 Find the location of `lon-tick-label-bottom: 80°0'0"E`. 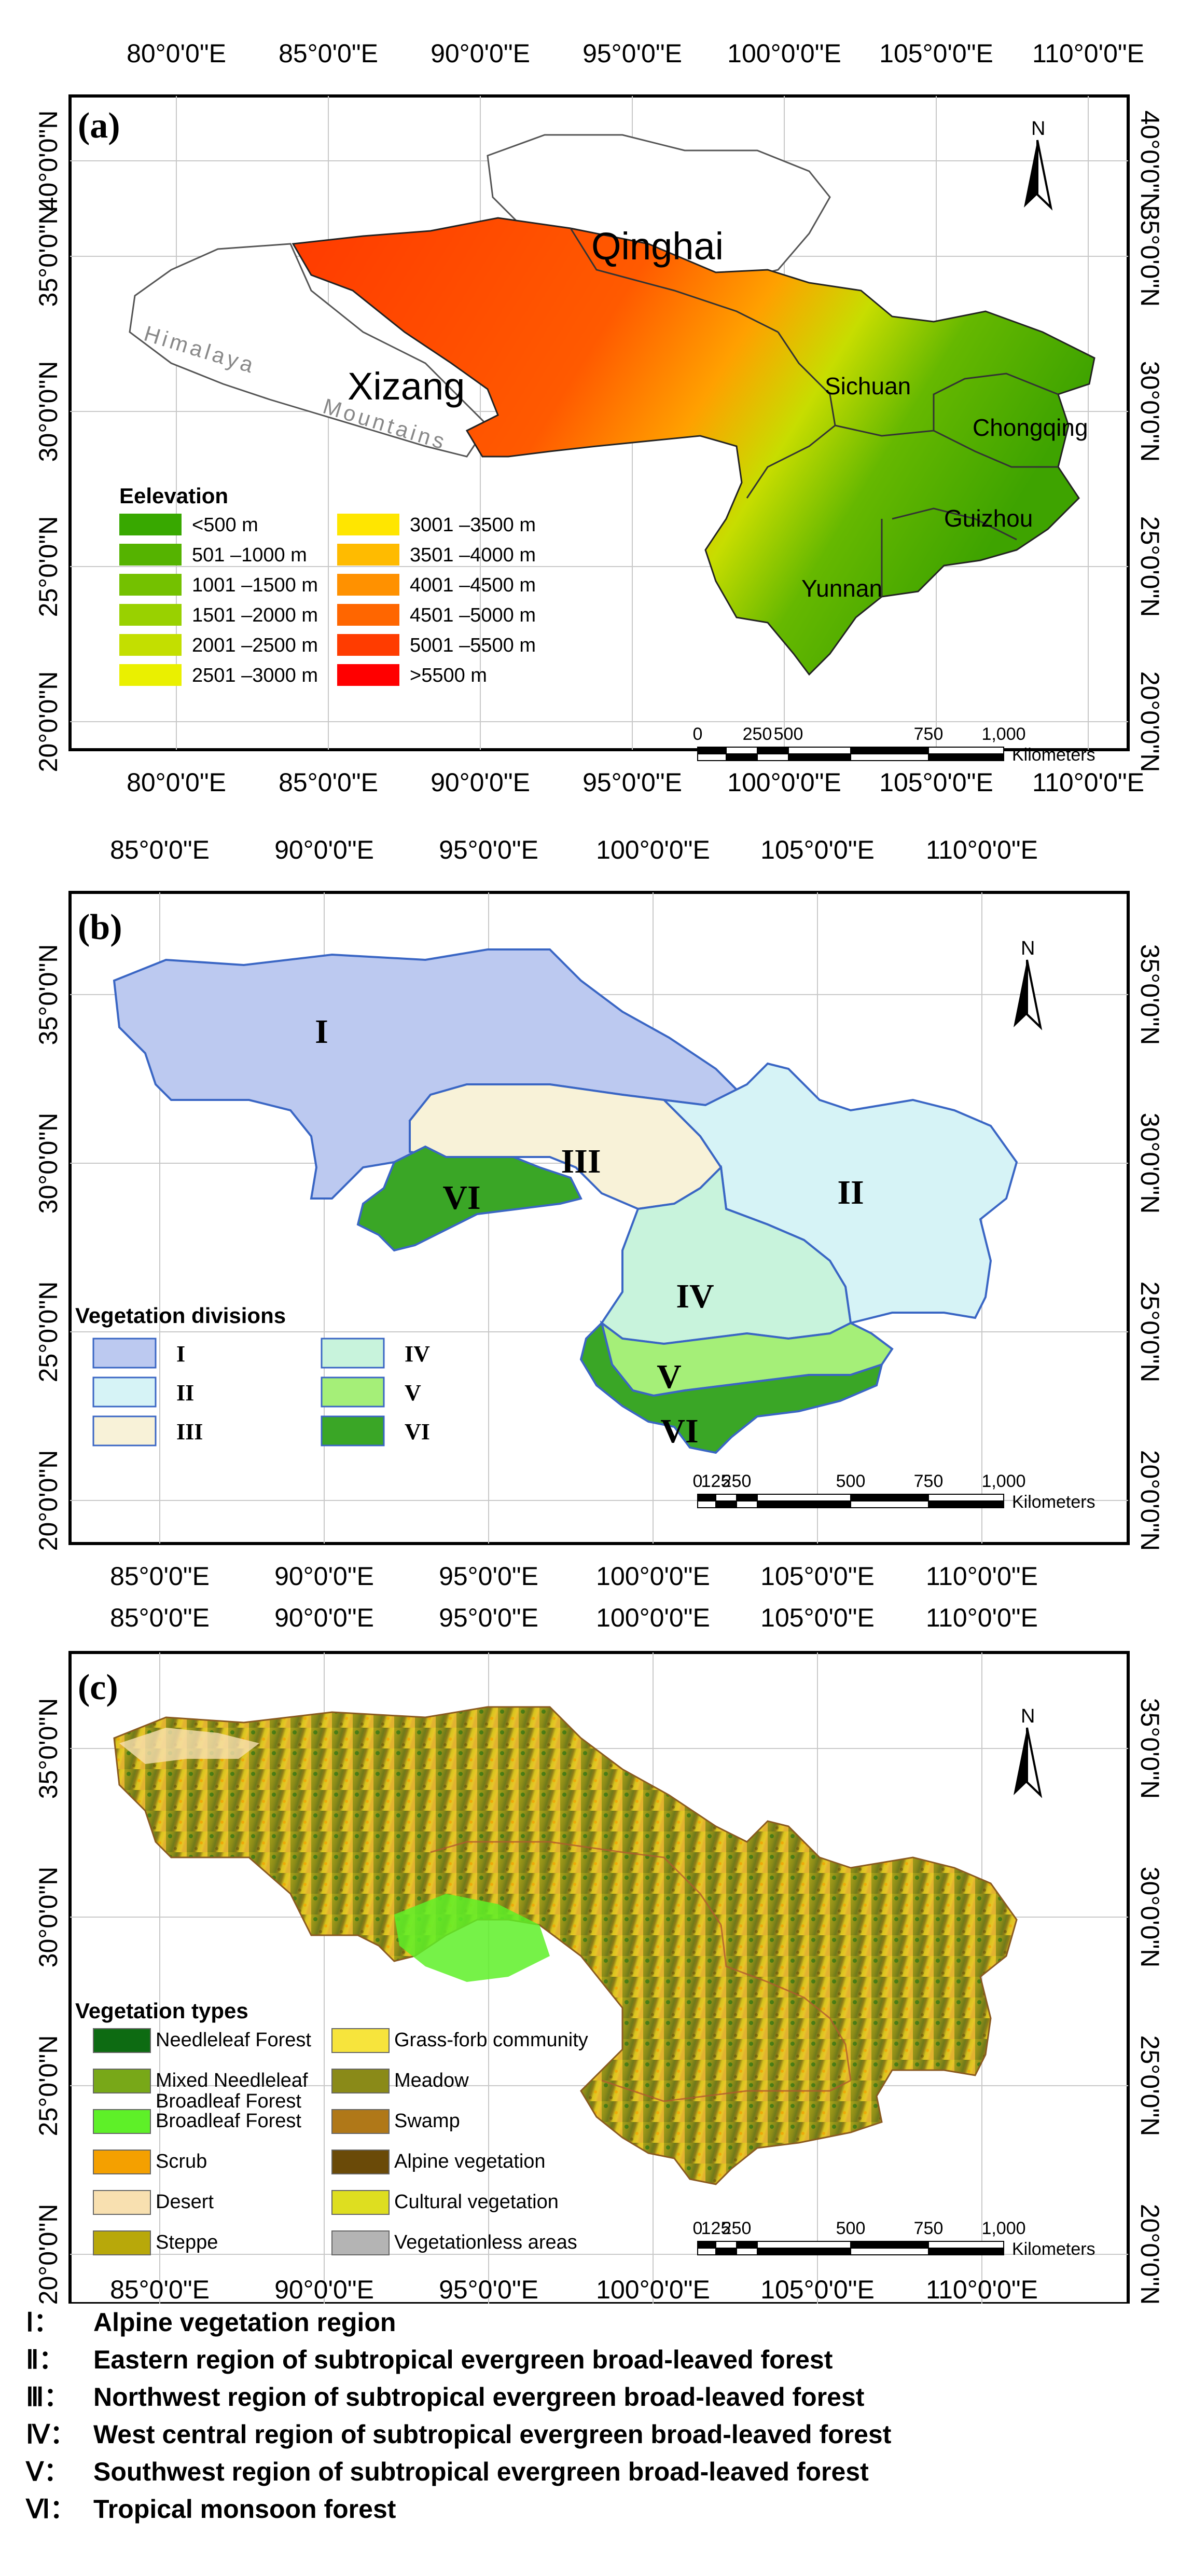

lon-tick-label-bottom: 80°0'0"E is located at coordinates (176, 781).